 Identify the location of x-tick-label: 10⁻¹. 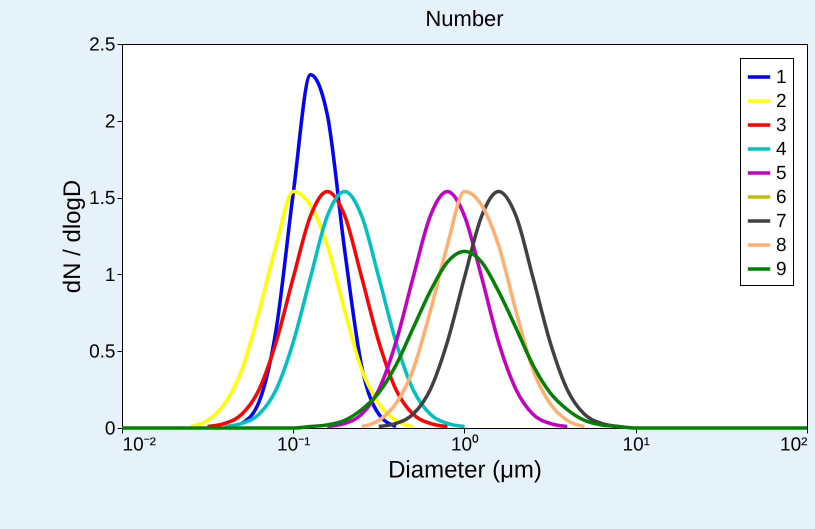
(293, 445).